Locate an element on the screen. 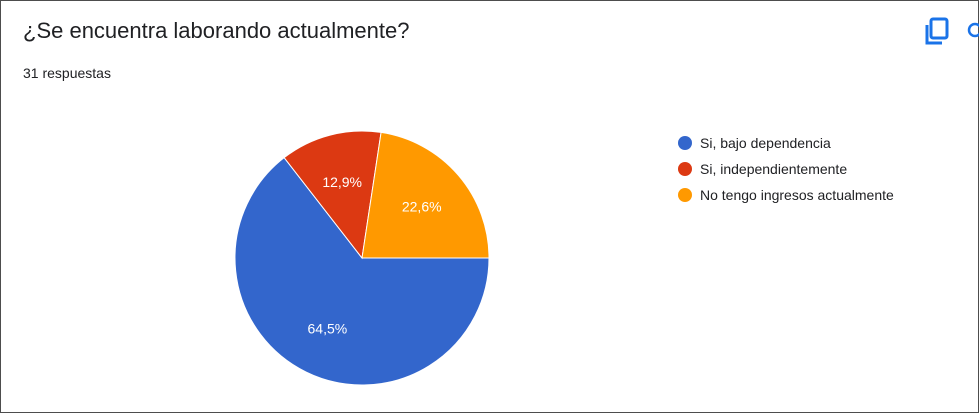  legend-label: Si, independientemente is located at coordinates (774, 169).